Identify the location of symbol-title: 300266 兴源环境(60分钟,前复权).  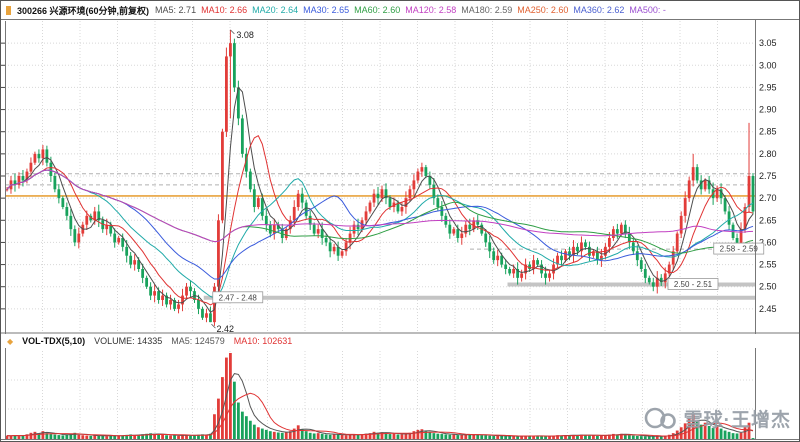
(83, 10).